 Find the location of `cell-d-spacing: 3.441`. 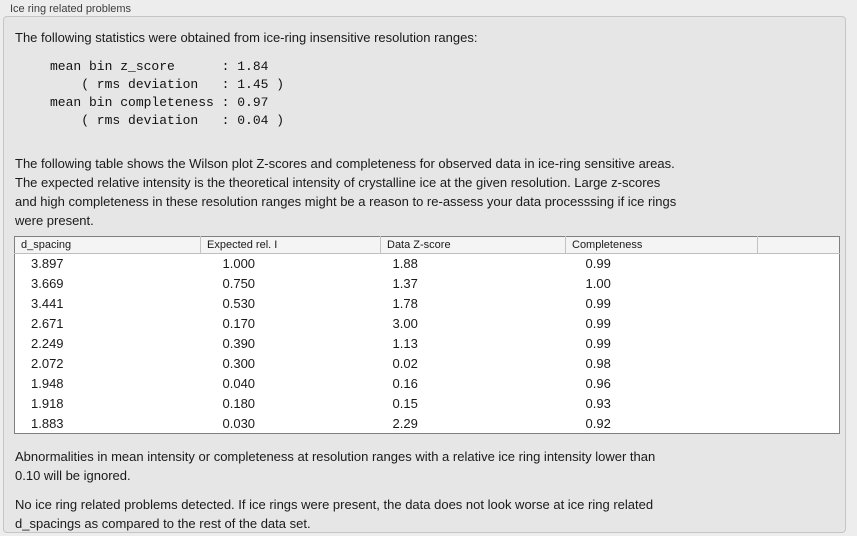

cell-d-spacing: 3.441 is located at coordinates (47, 303).